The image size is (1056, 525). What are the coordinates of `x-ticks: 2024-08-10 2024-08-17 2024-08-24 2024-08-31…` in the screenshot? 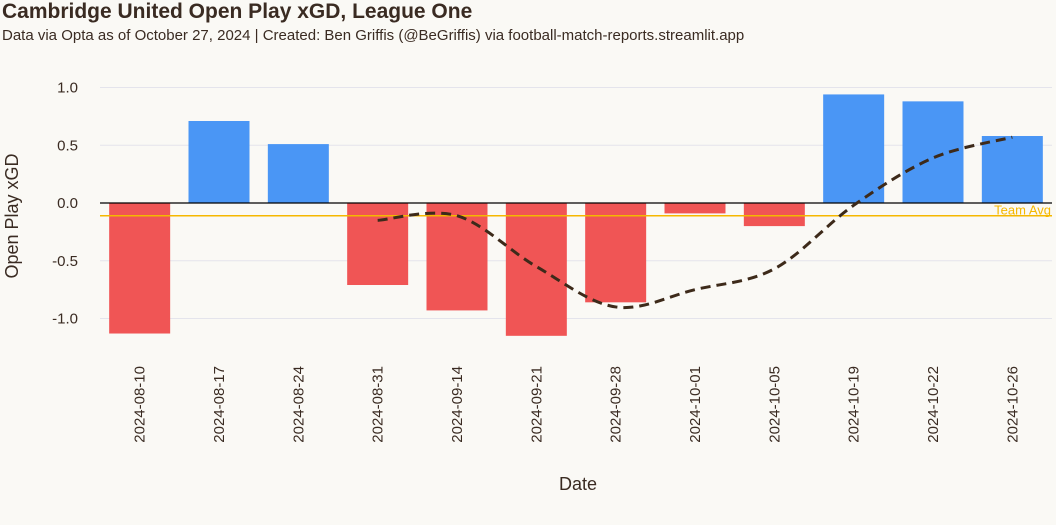 It's located at (577, 404).